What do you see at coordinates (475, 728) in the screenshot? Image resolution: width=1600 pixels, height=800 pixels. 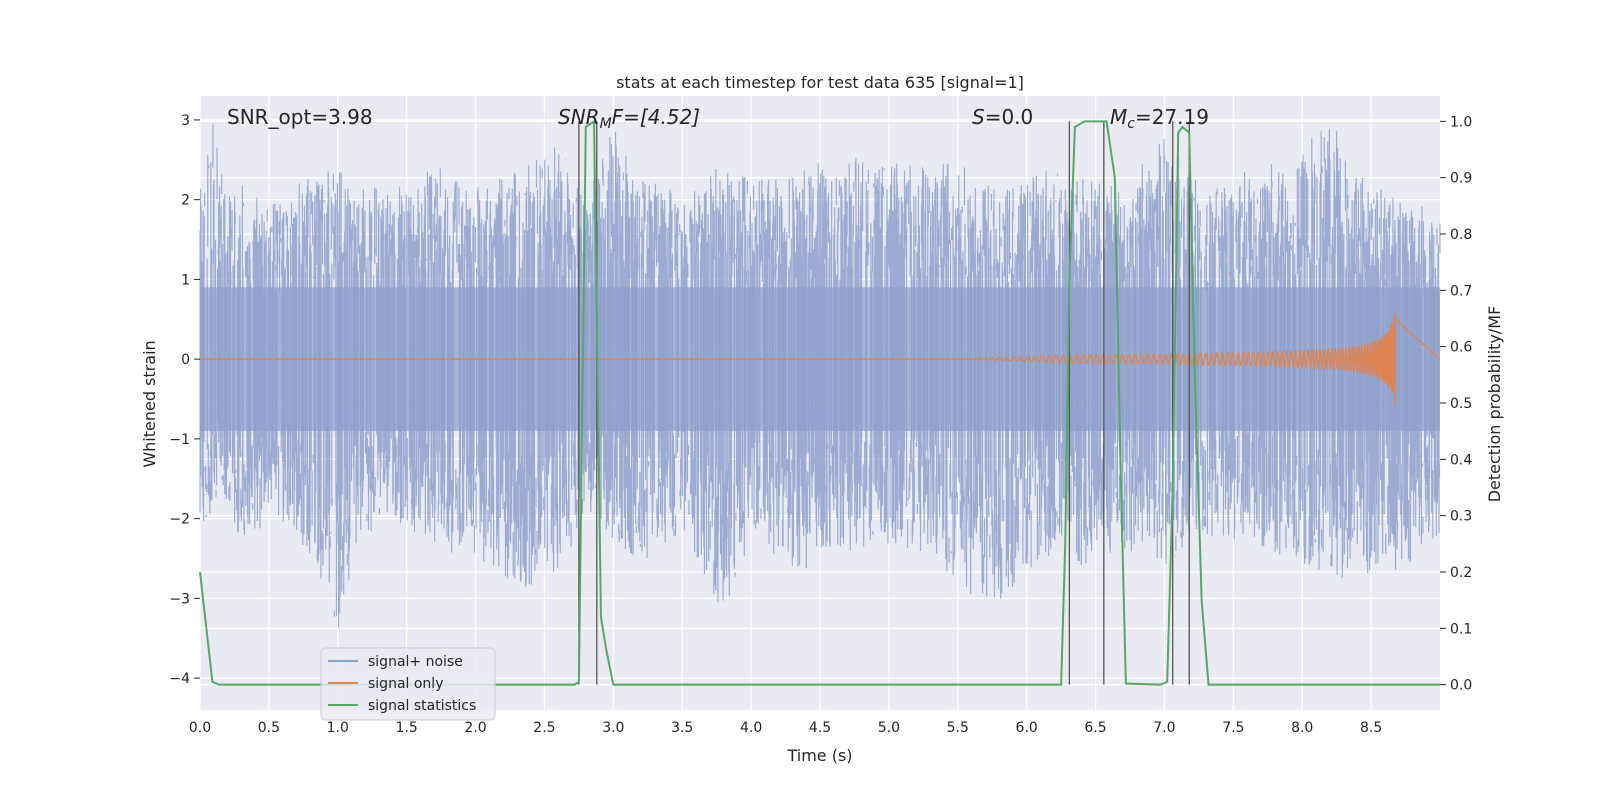 I see `x-tick-label: 2.0` at bounding box center [475, 728].